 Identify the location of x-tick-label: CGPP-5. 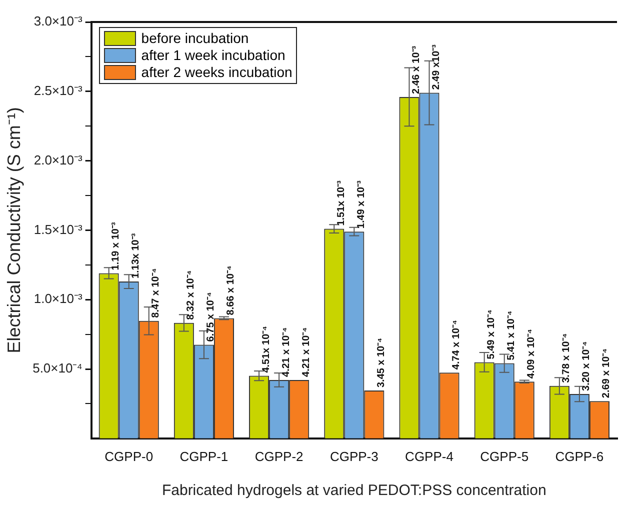
(504, 456).